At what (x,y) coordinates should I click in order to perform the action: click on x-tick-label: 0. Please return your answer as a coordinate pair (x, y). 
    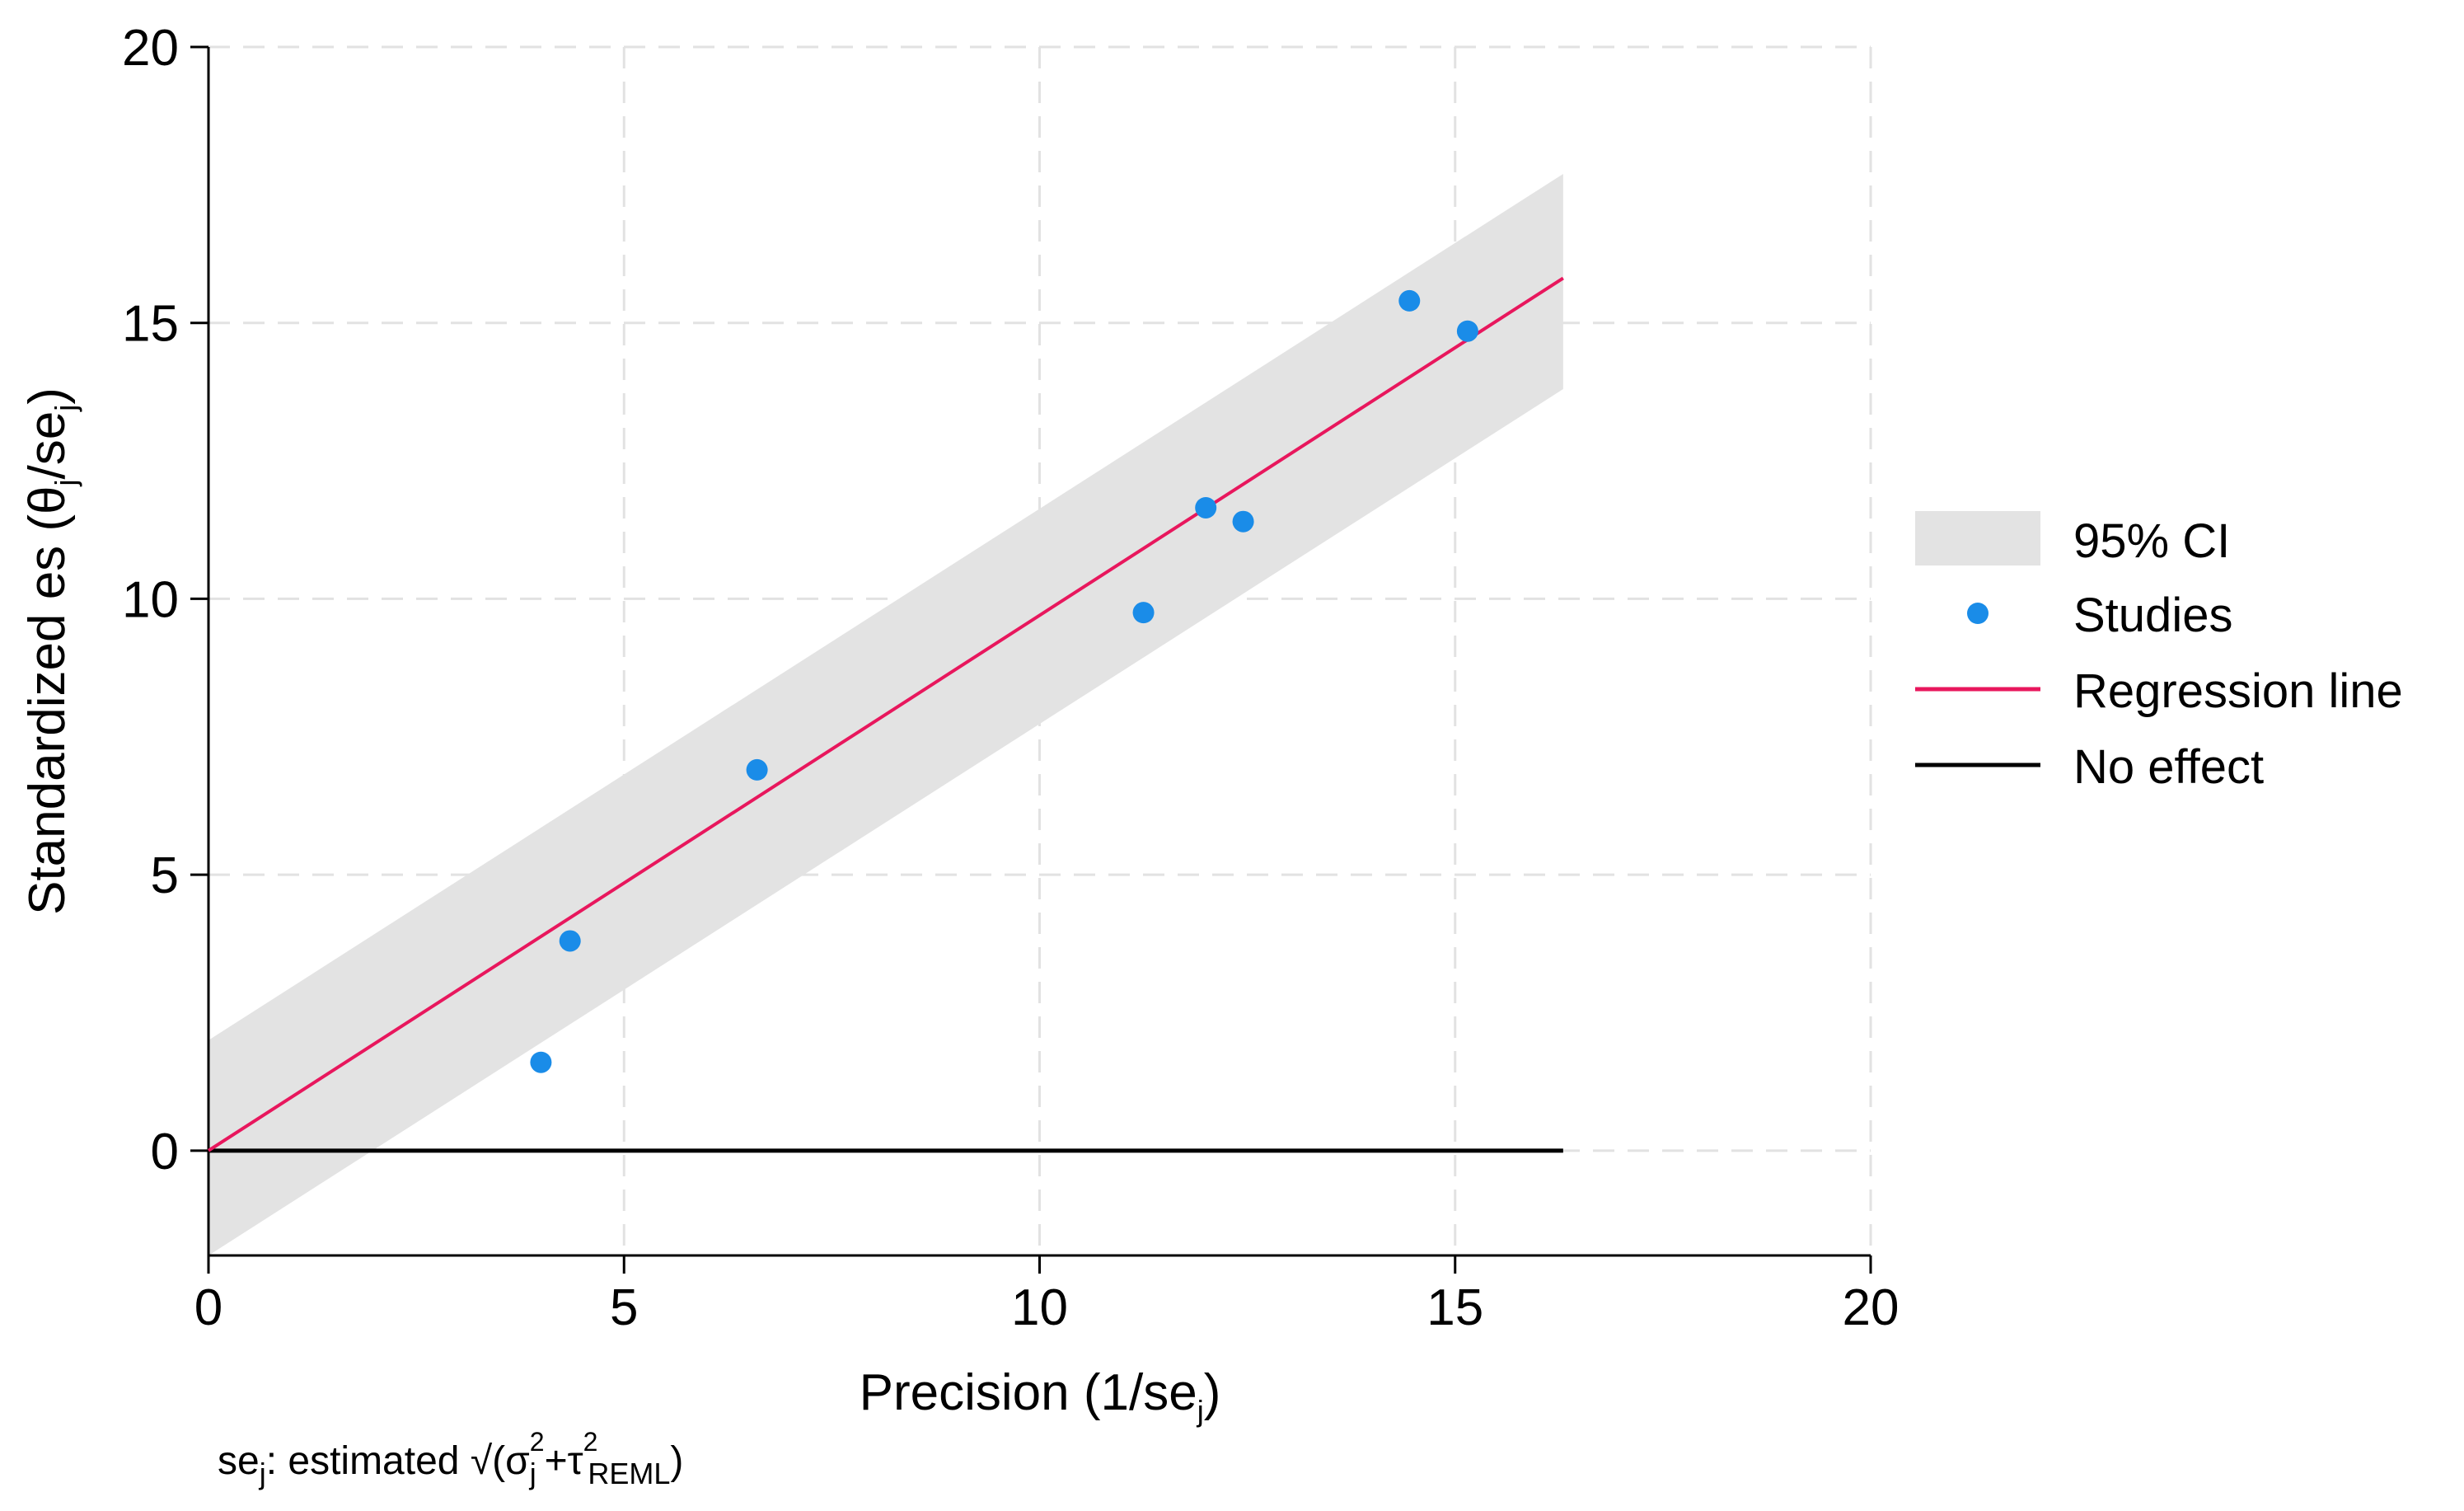
    Looking at the image, I should click on (209, 1308).